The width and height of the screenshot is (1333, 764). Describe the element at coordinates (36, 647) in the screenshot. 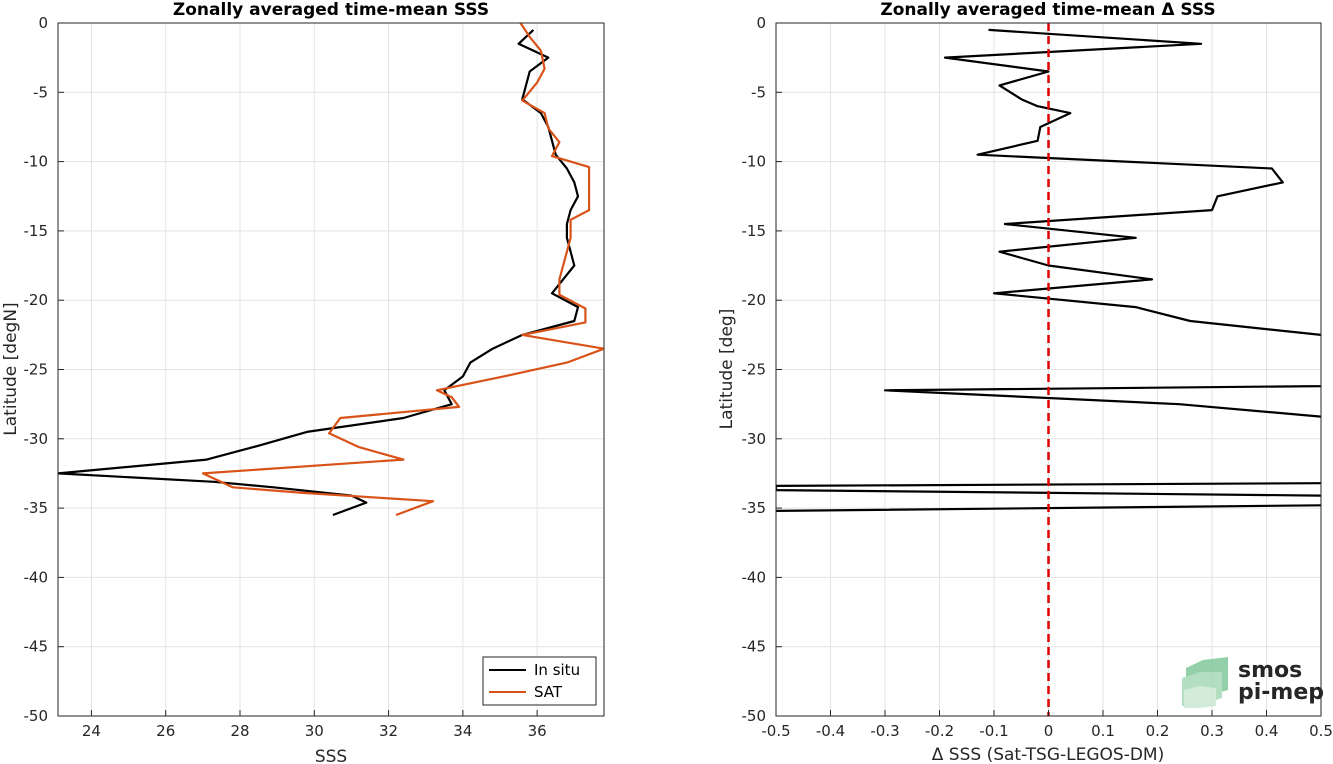

I see `sss-y-tick-label: -45` at that location.